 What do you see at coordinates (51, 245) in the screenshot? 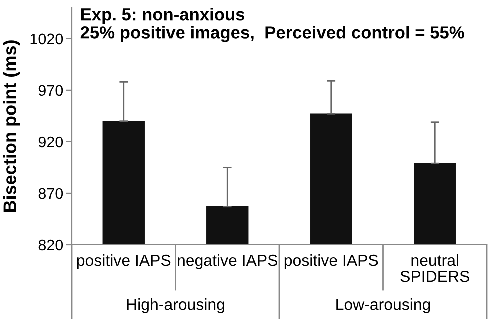
I see `y-tick-label: 820` at bounding box center [51, 245].